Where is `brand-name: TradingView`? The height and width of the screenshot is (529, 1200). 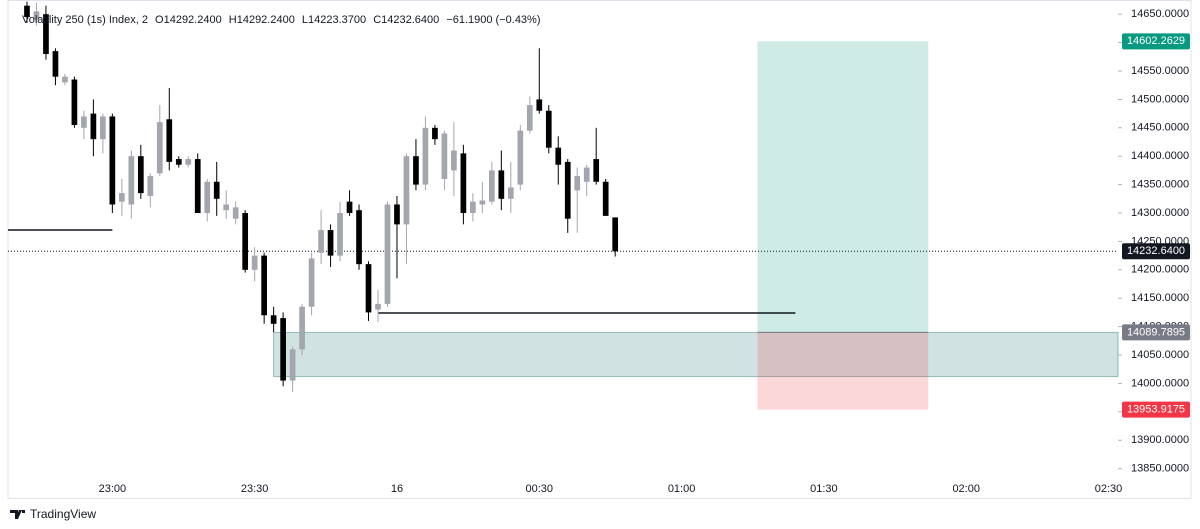
brand-name: TradingView is located at coordinates (63, 514).